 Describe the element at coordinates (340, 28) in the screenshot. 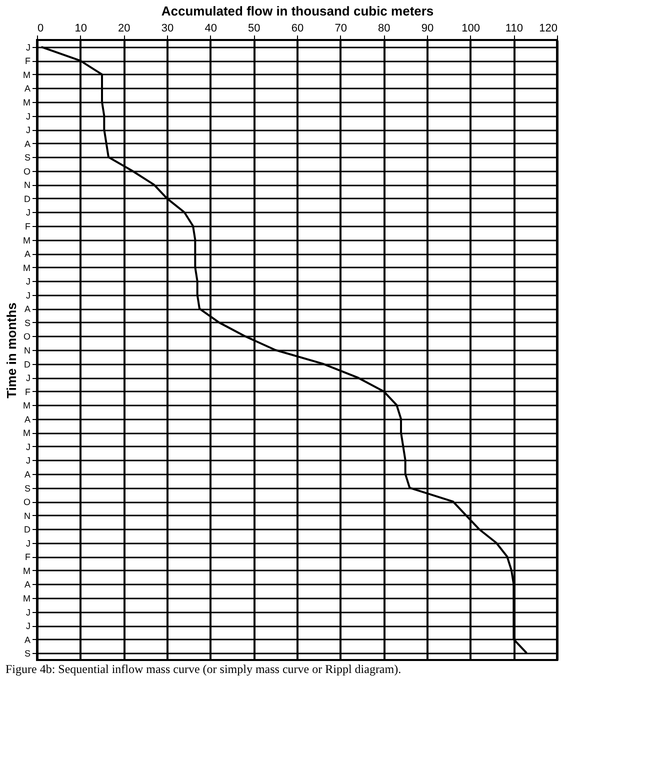

I see `x-tick-label: 70` at that location.